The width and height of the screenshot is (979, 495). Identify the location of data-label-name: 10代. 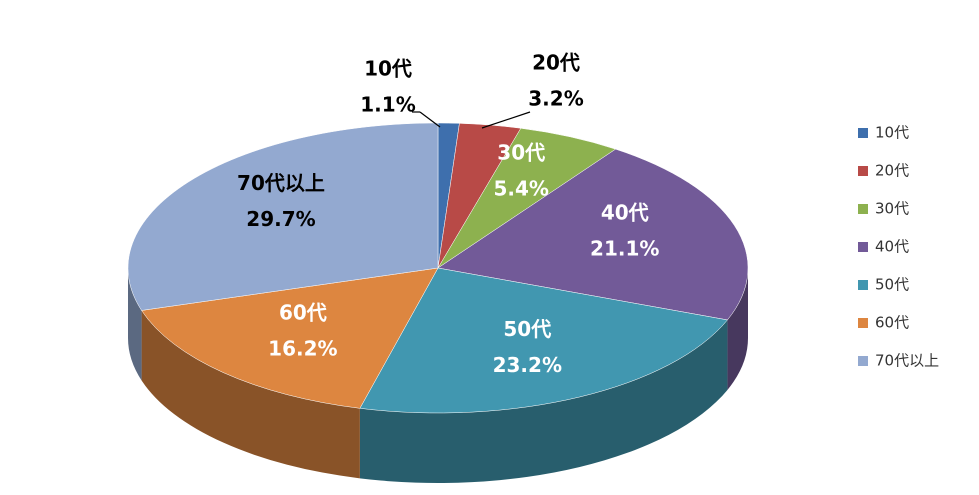
(388, 69).